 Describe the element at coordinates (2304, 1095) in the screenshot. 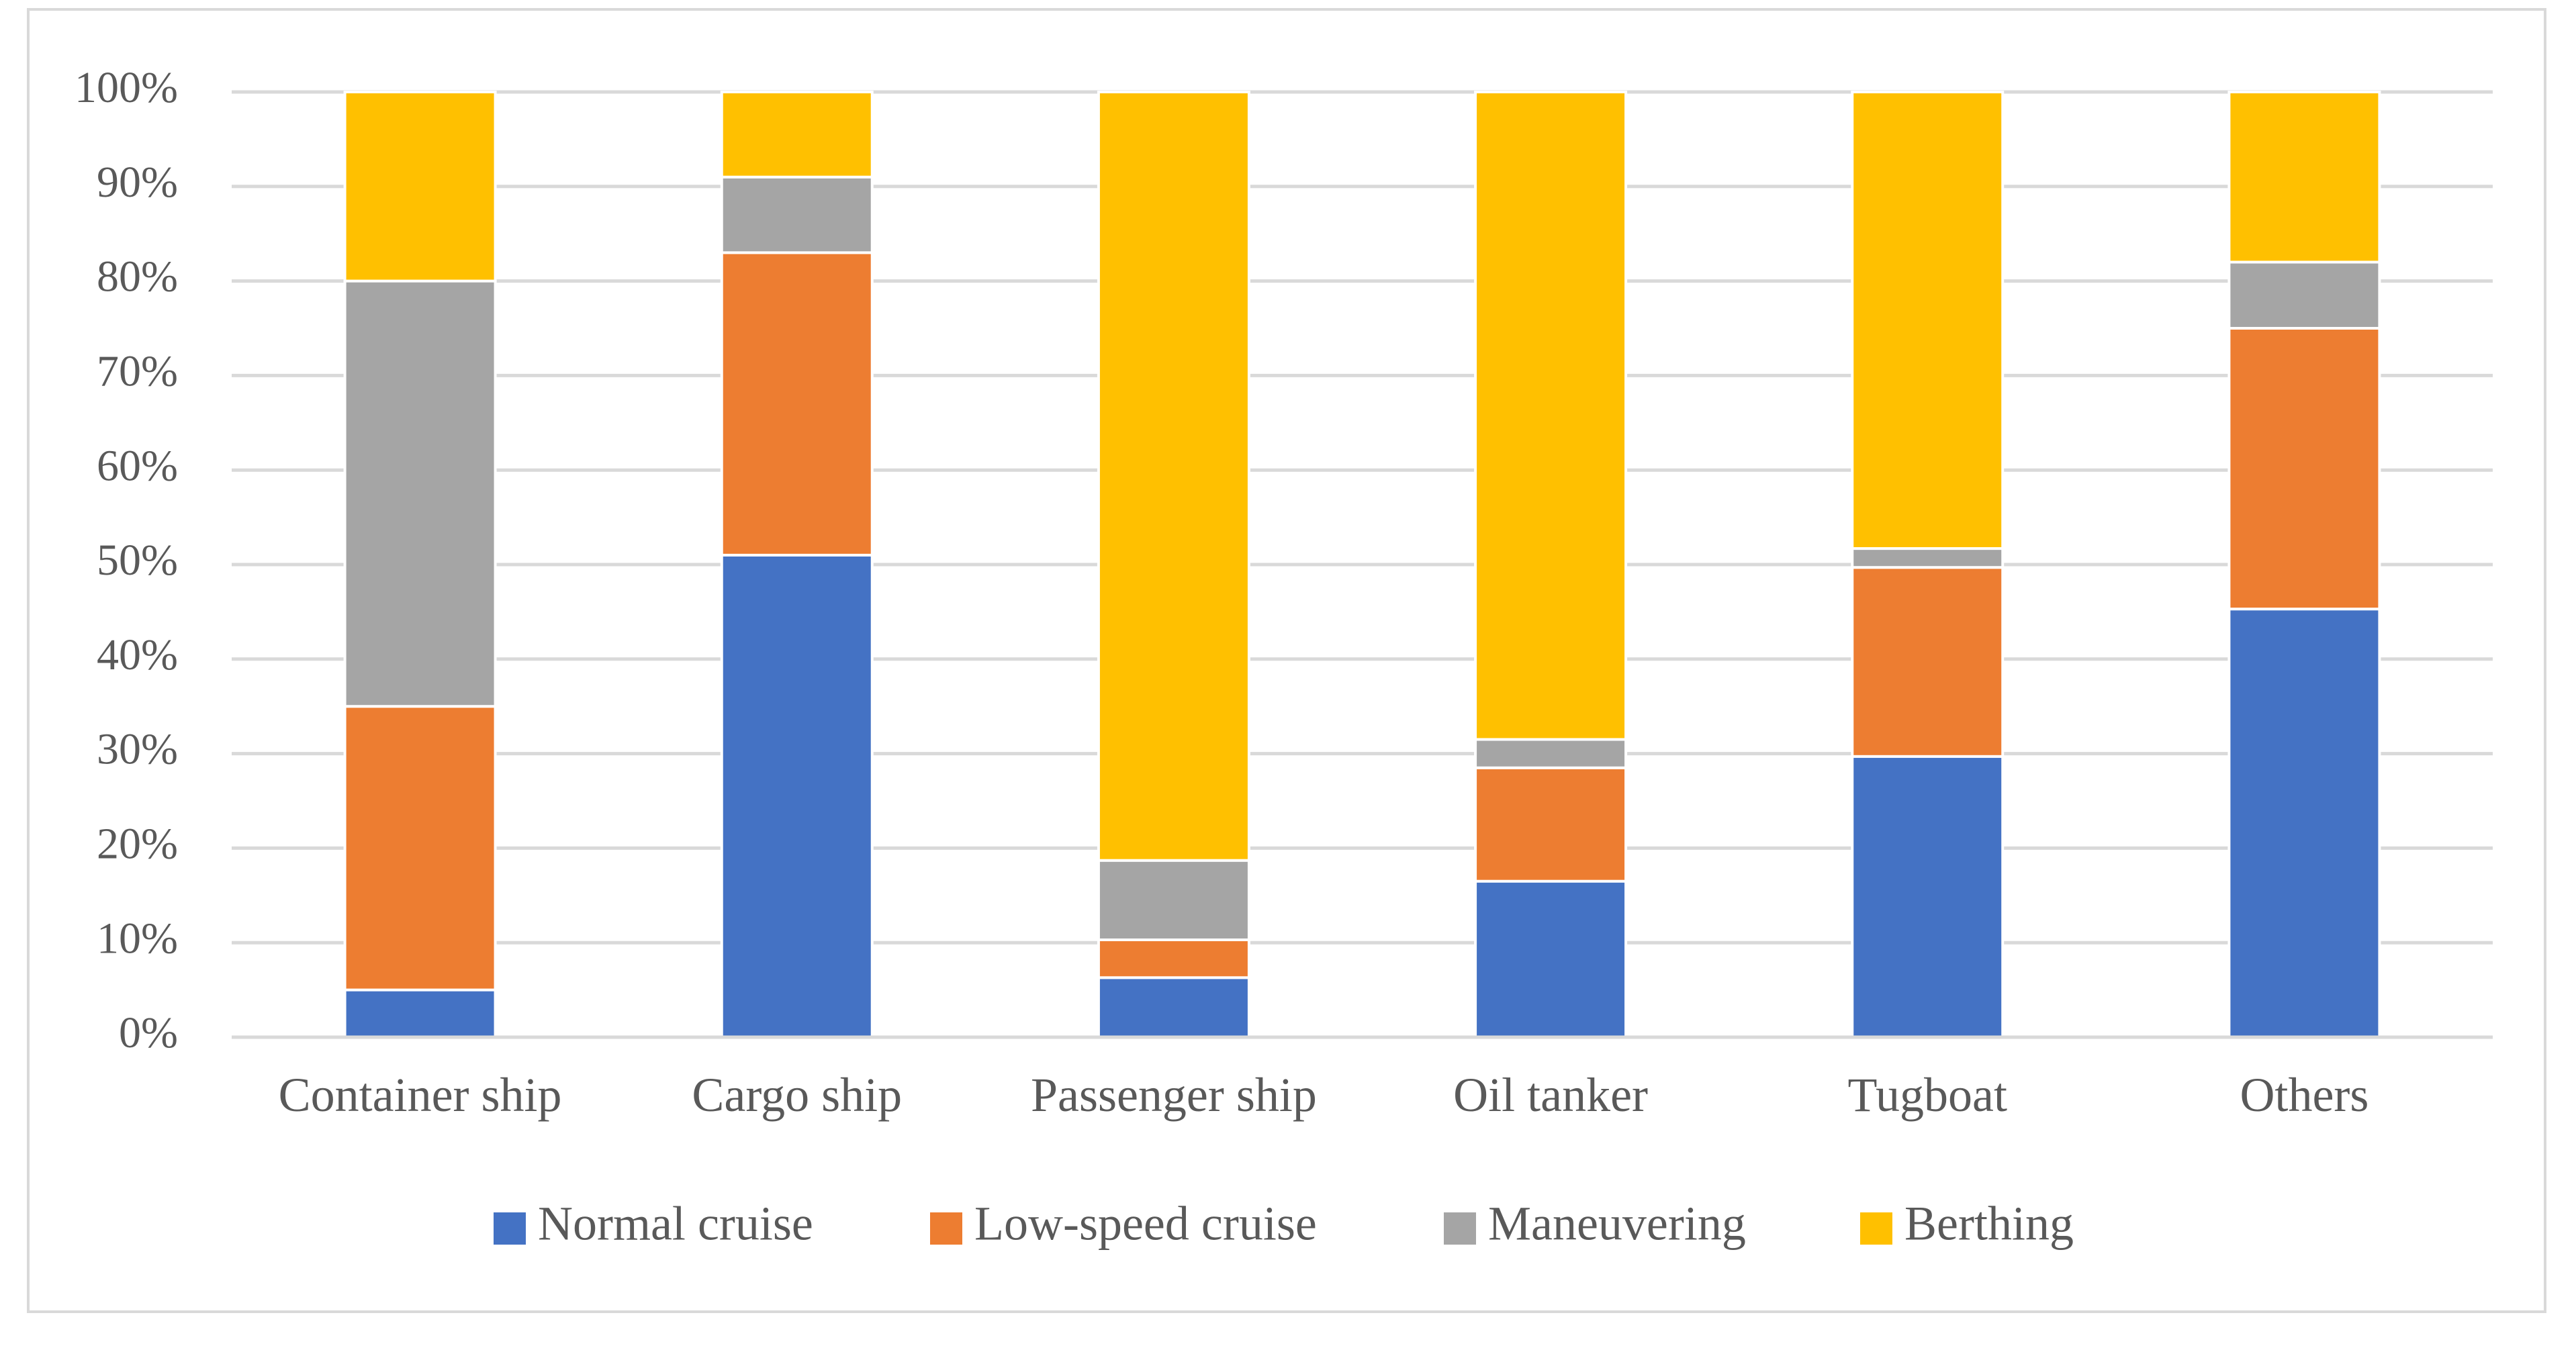

I see `x-category-label: Others` at that location.